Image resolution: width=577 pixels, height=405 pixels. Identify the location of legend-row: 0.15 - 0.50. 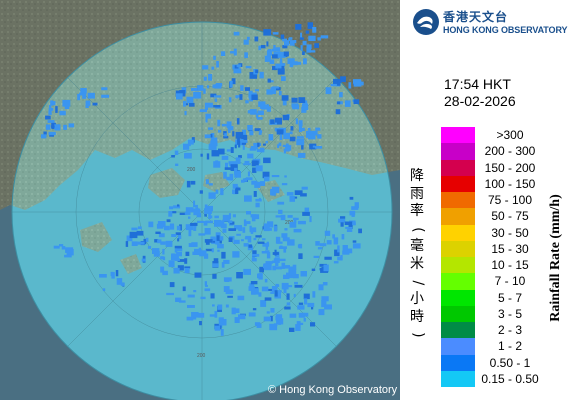
(509, 378).